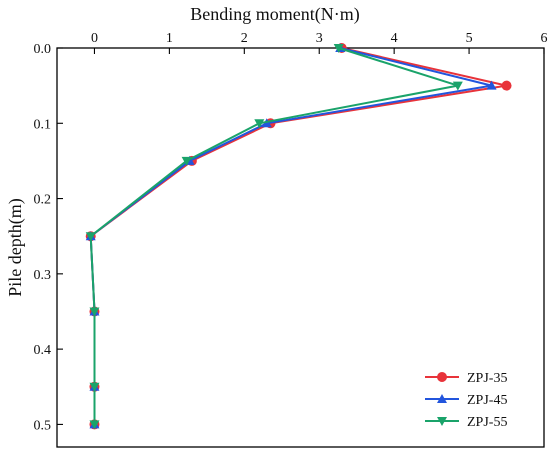 Image resolution: width=550 pixels, height=465 pixels. Describe the element at coordinates (469, 38) in the screenshot. I see `x-tick-label: 5` at that location.